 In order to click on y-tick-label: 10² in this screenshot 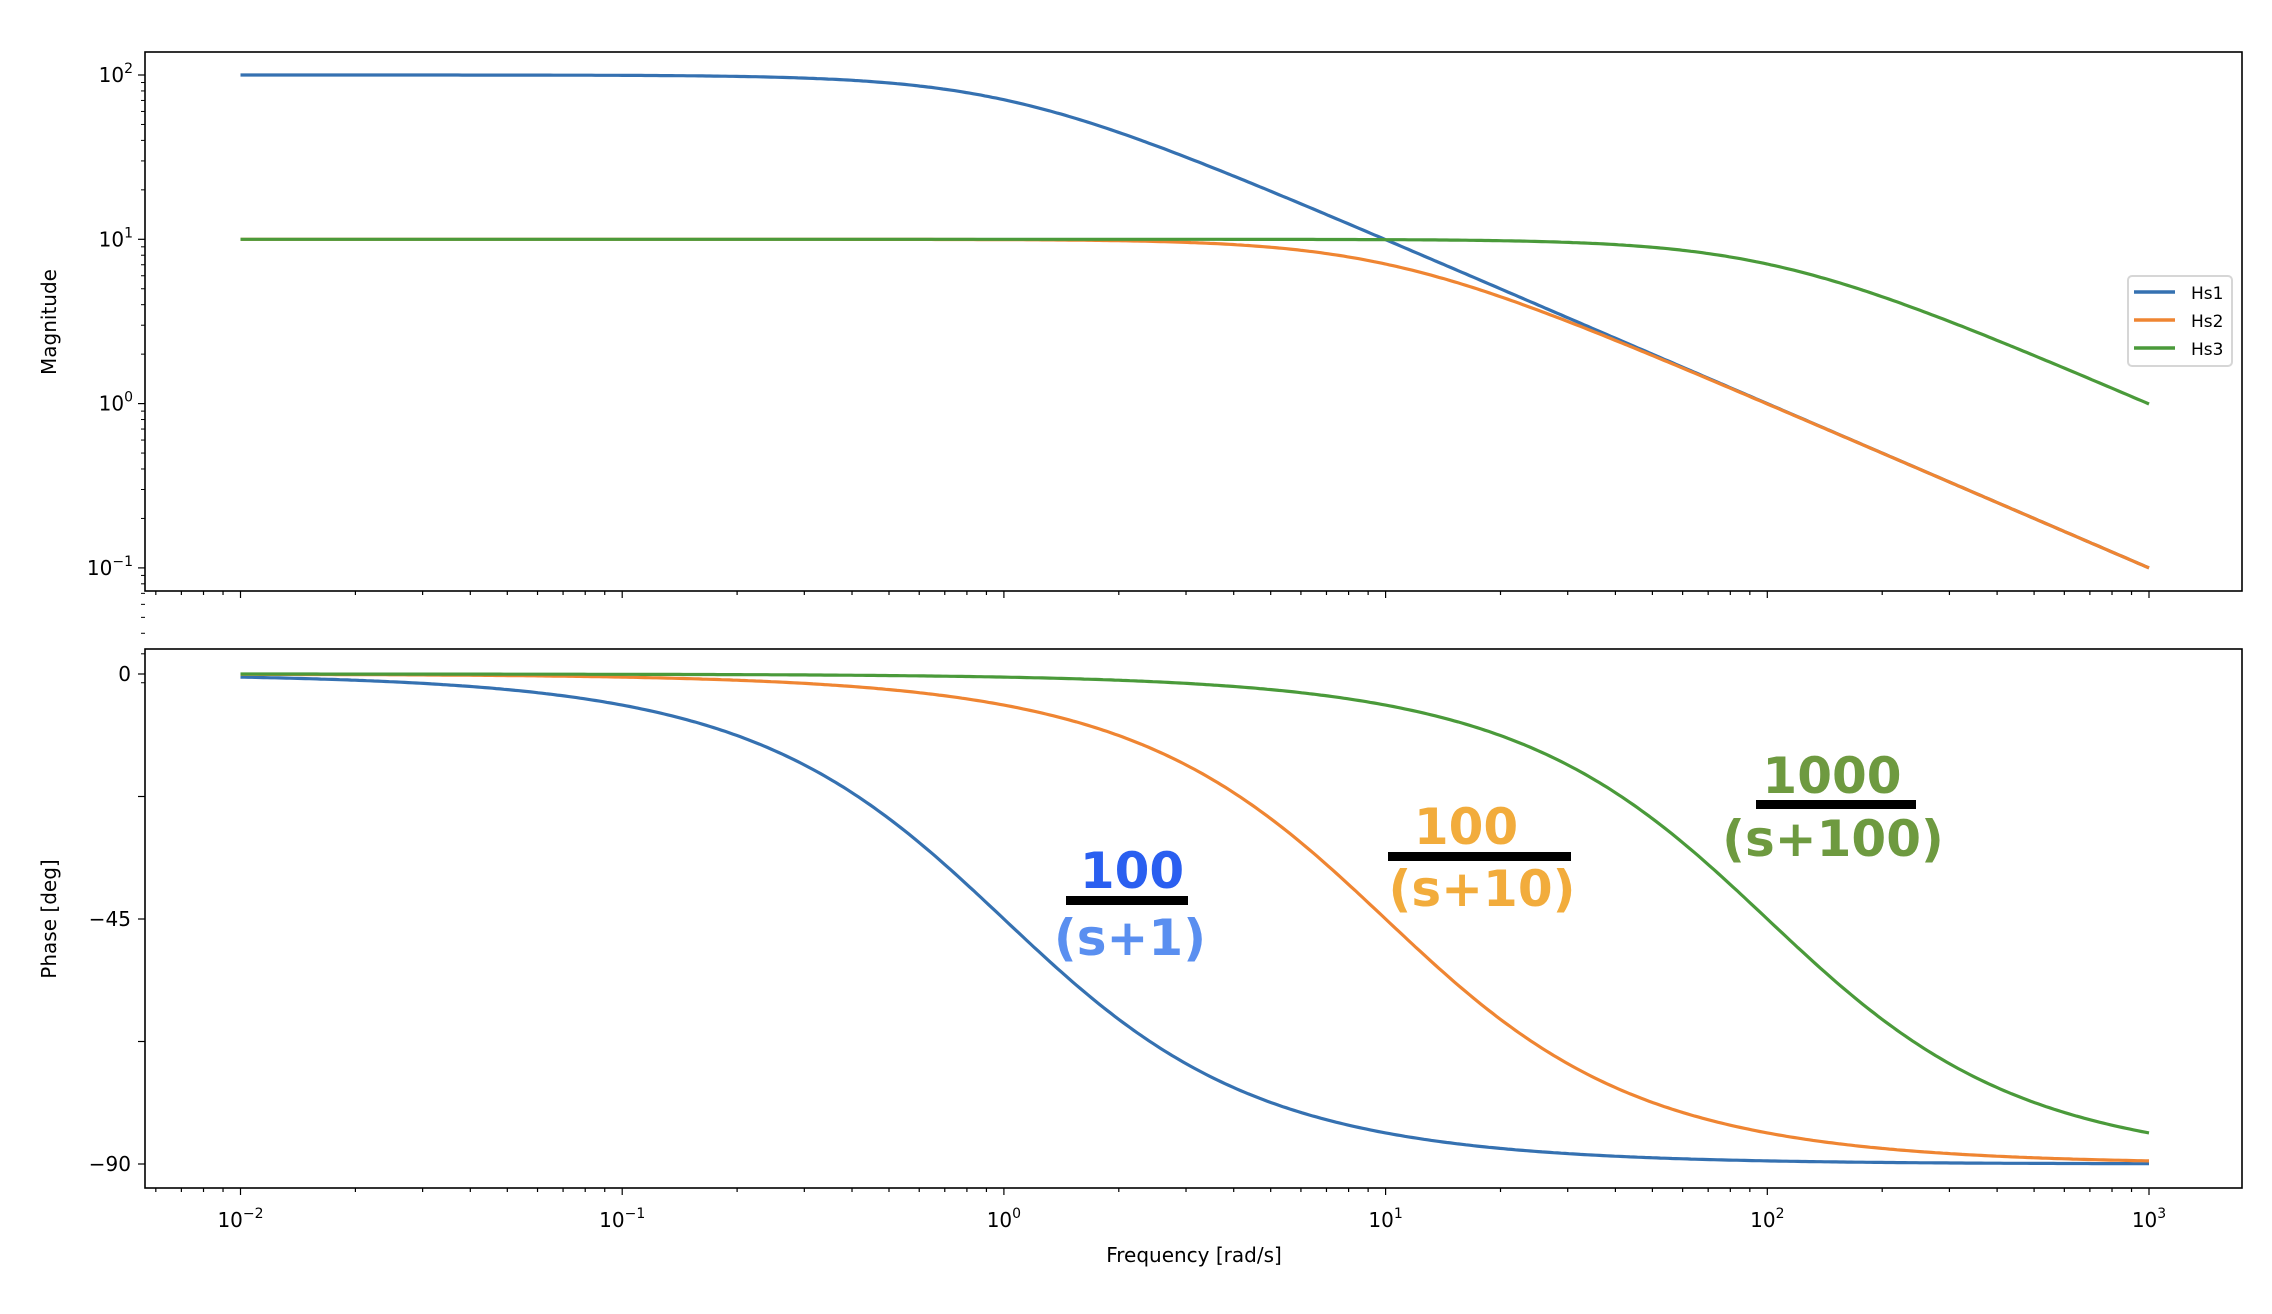, I will do `click(116, 74)`.